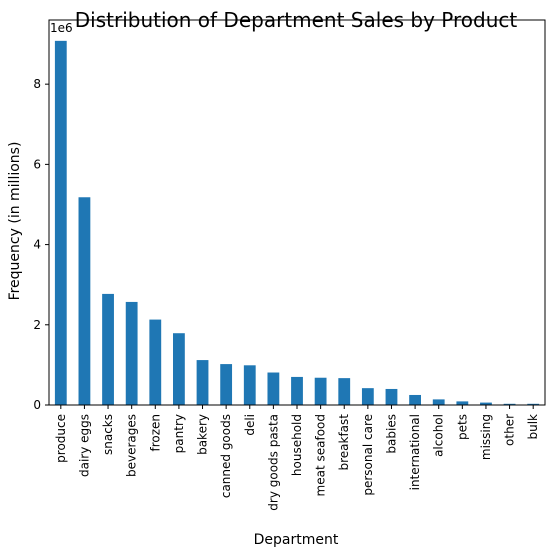 The width and height of the screenshot is (555, 558). I want to click on x-tick-label: bulk, so click(533, 427).